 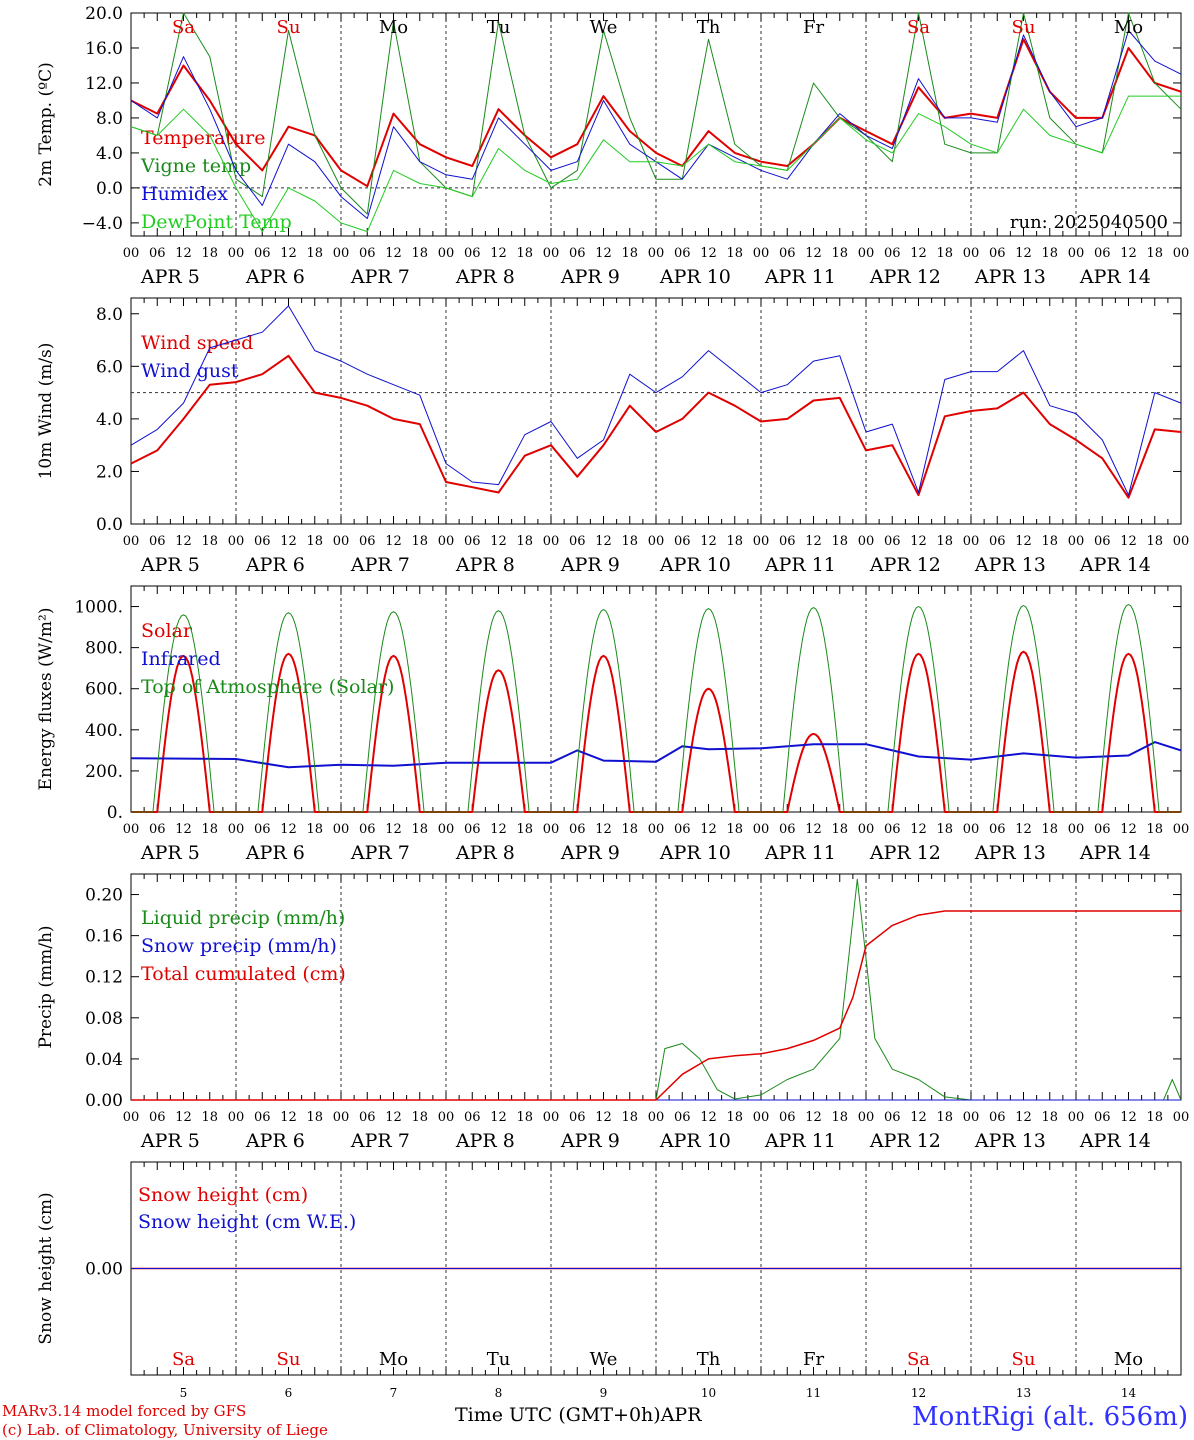 What do you see at coordinates (109, 189) in the screenshot?
I see `y-tick-label: 0.0` at bounding box center [109, 189].